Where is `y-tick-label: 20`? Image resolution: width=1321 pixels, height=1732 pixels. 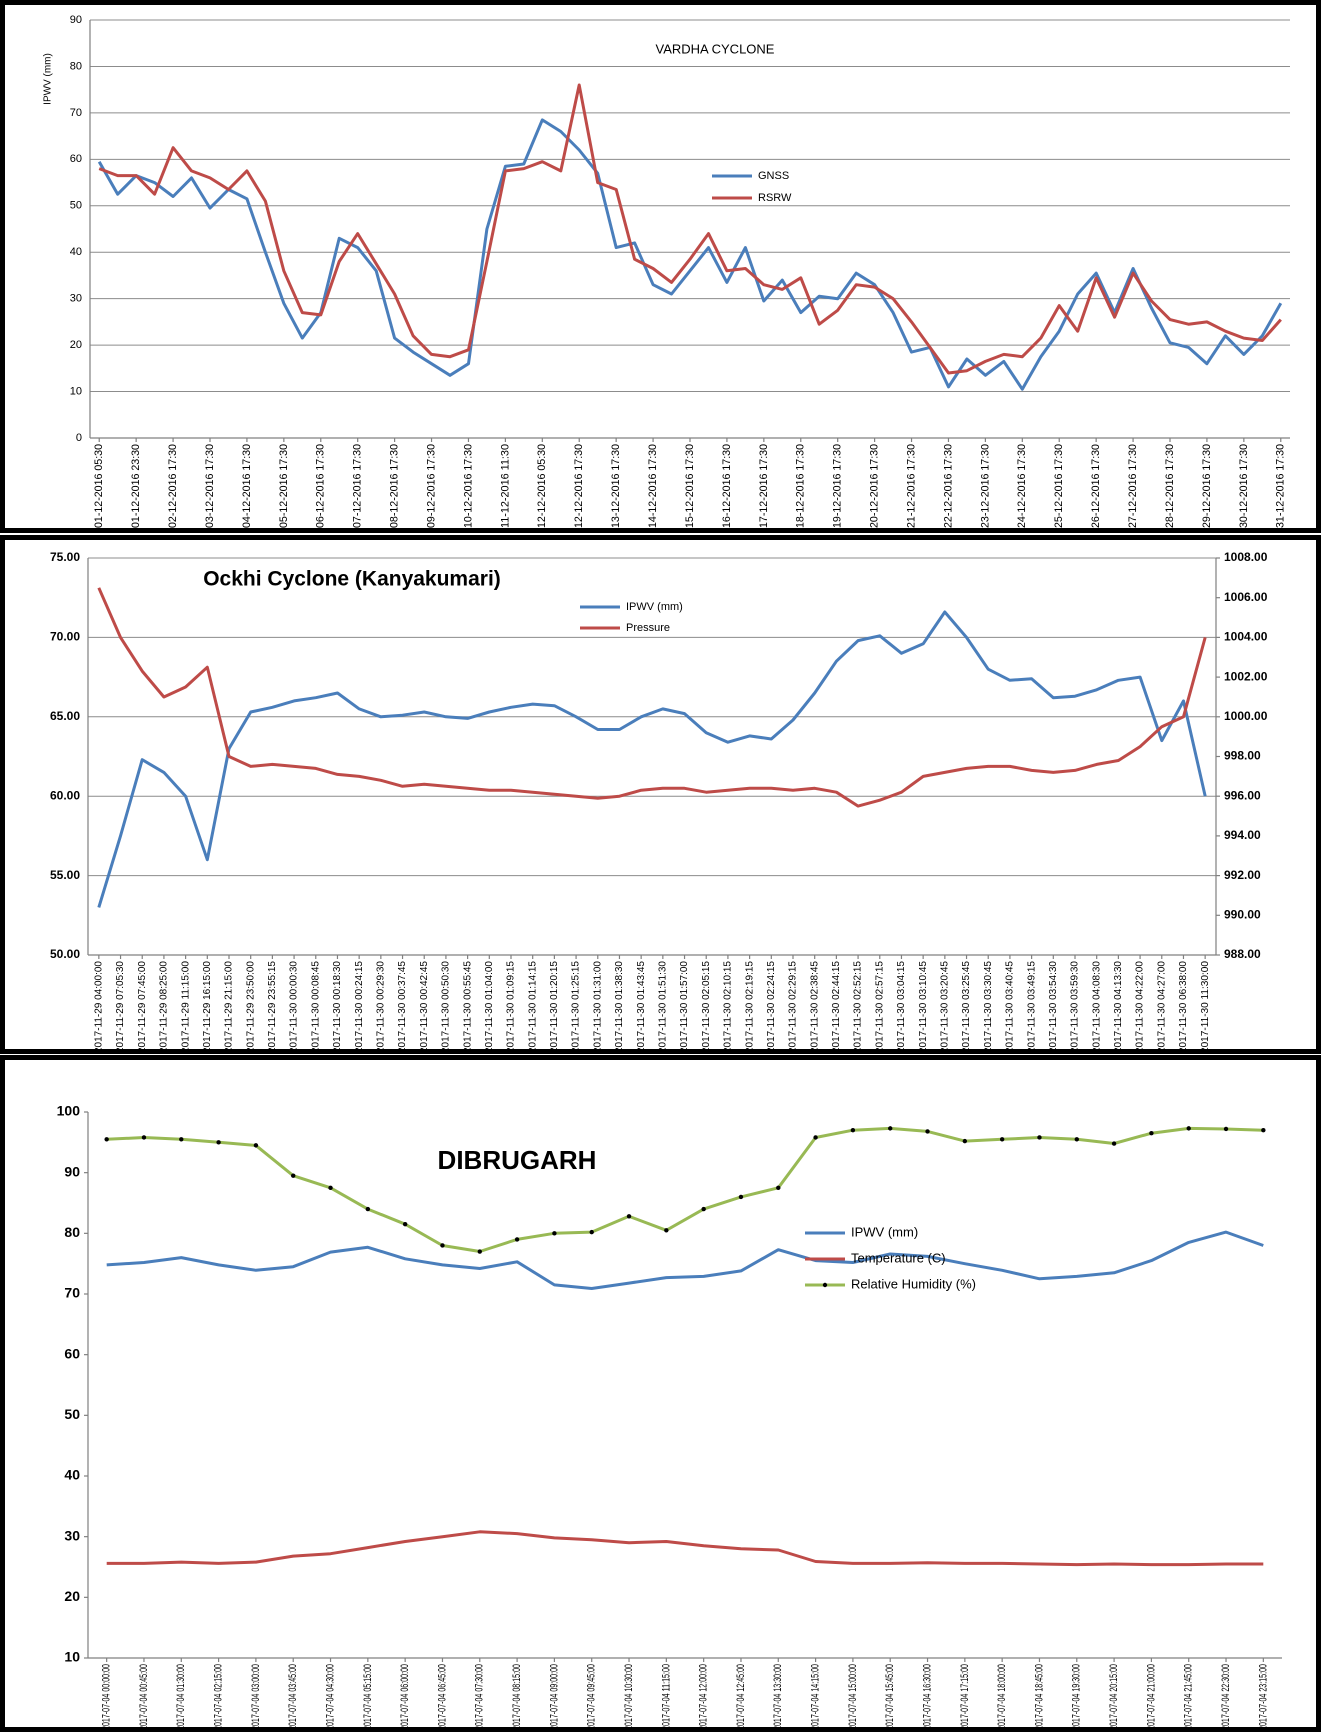 y-tick-label: 20 is located at coordinates (76, 345).